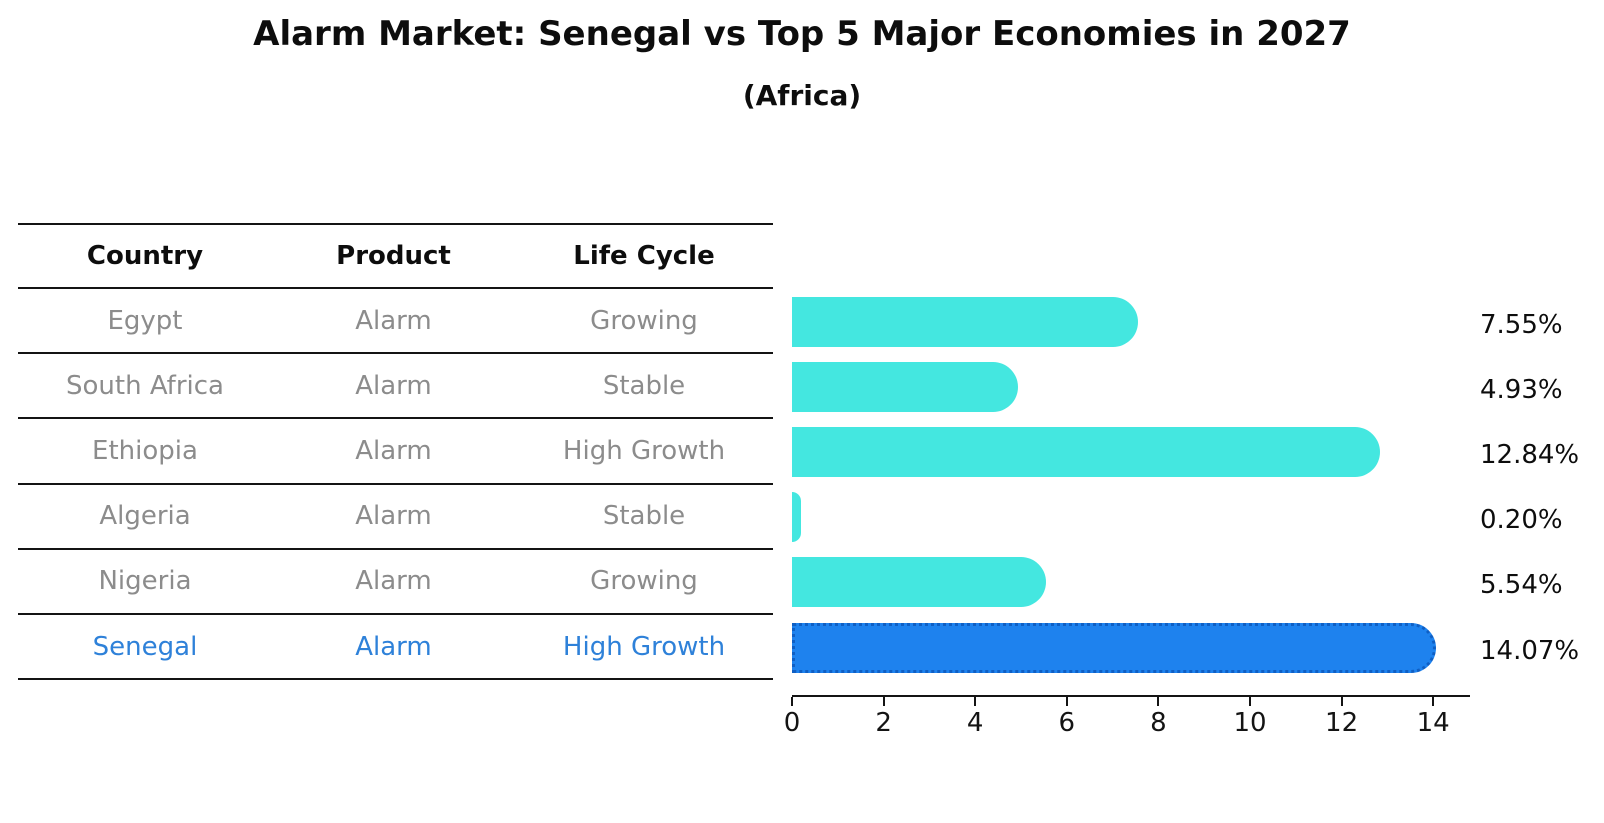  I want to click on cell-country: Senegal, so click(145, 646).